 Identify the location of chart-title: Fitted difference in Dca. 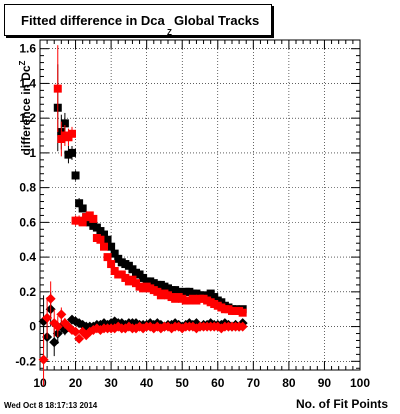
(93, 20).